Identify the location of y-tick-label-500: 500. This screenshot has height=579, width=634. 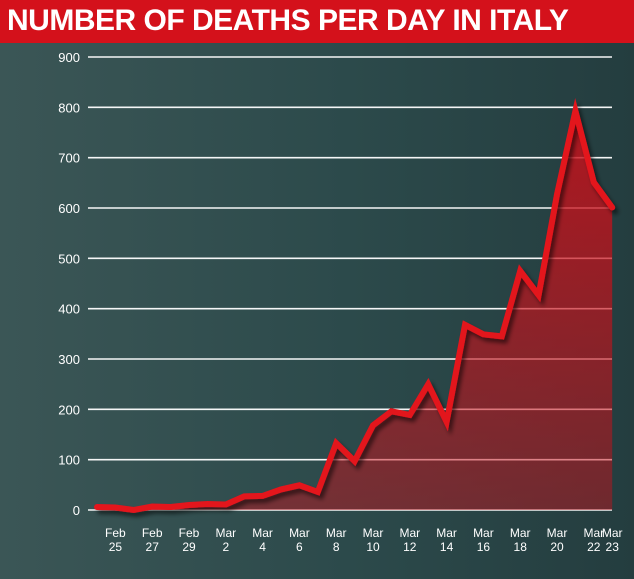
(69, 258).